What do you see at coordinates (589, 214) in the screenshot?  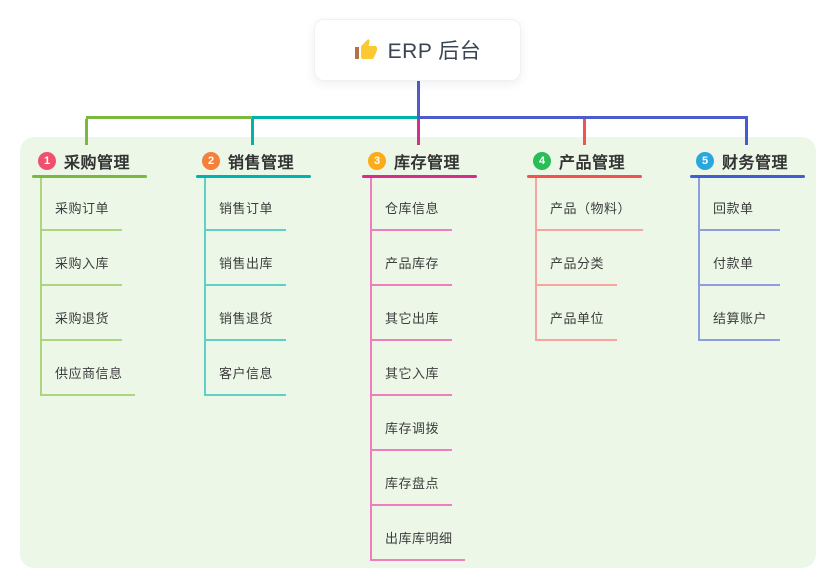 I see `child-node: 产品（物料）` at bounding box center [589, 214].